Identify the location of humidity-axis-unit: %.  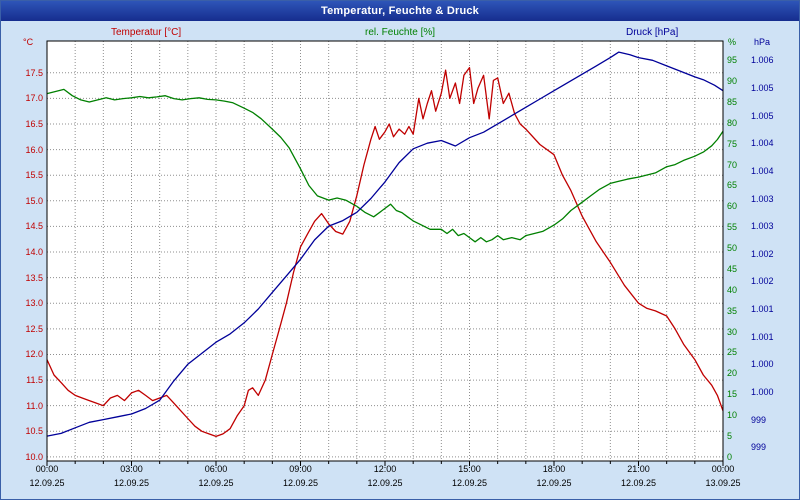
(732, 42).